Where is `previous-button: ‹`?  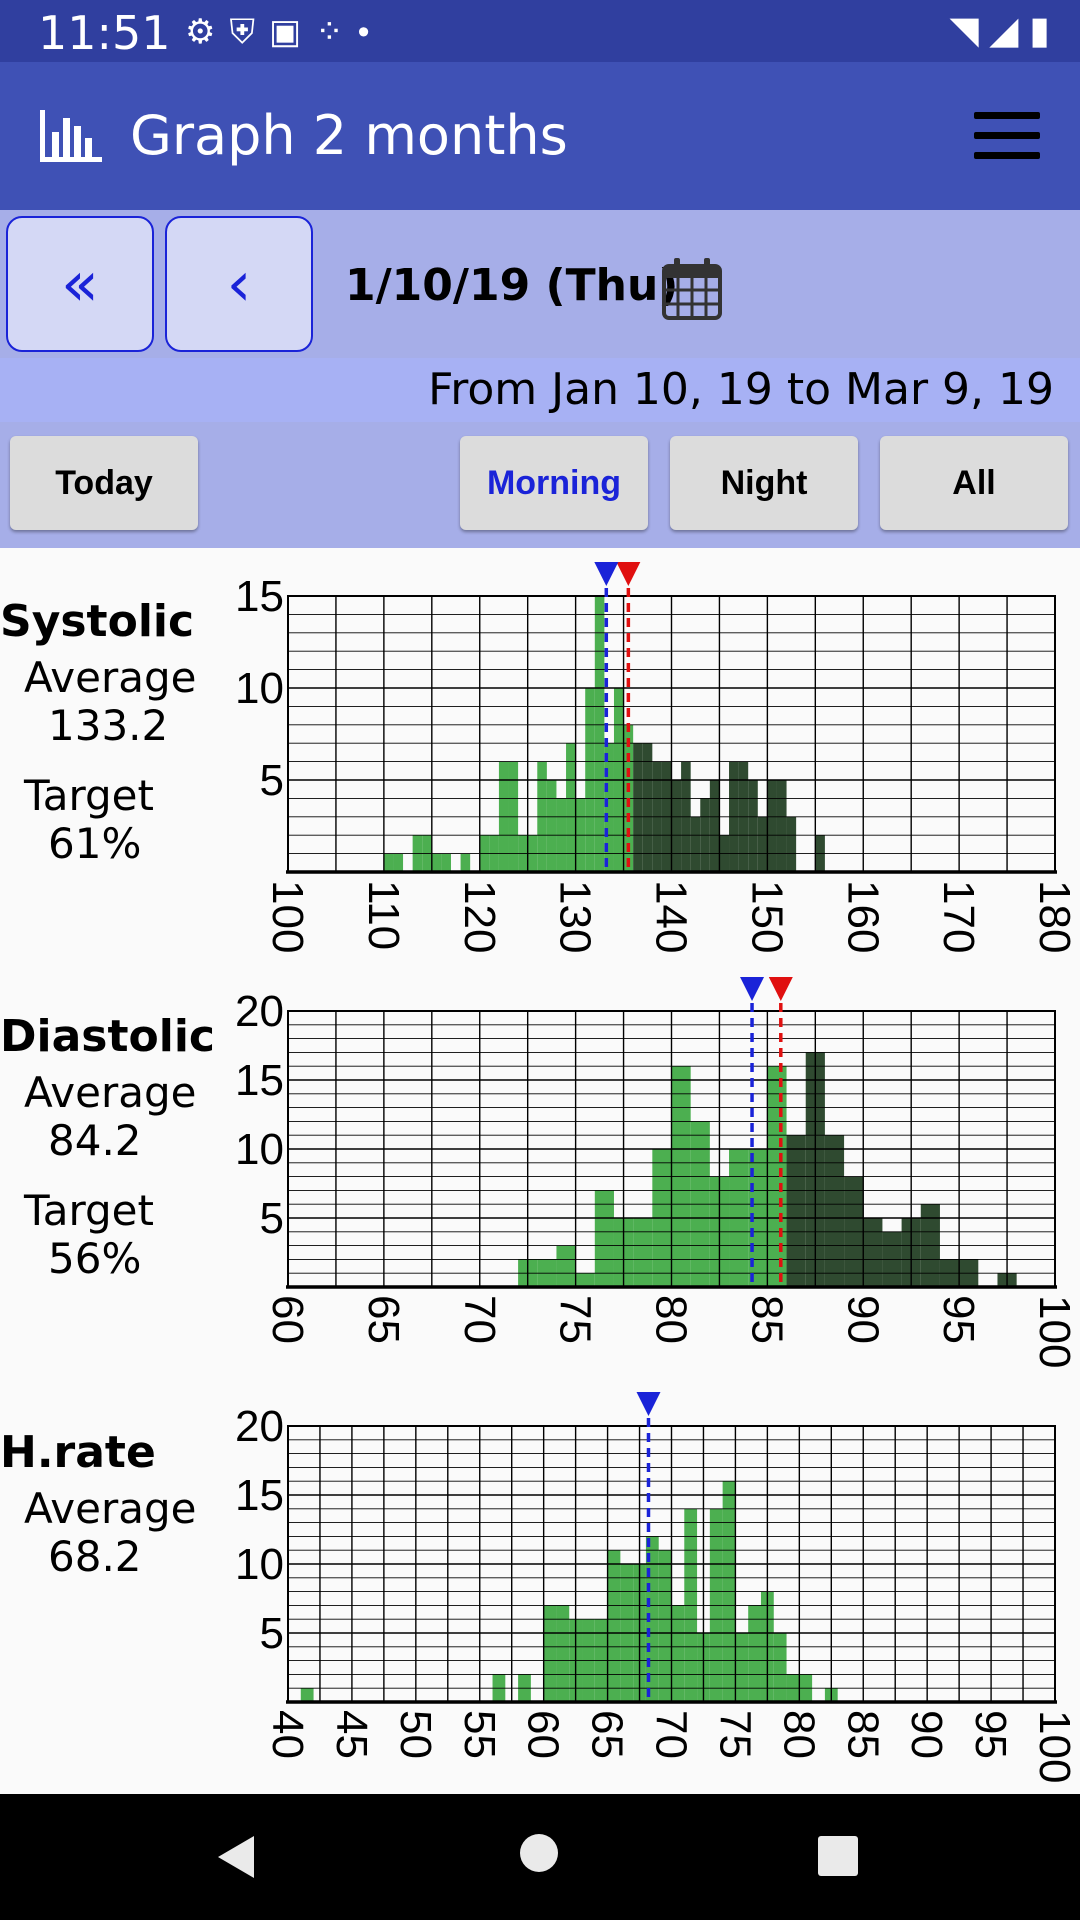
previous-button: ‹ is located at coordinates (239, 284).